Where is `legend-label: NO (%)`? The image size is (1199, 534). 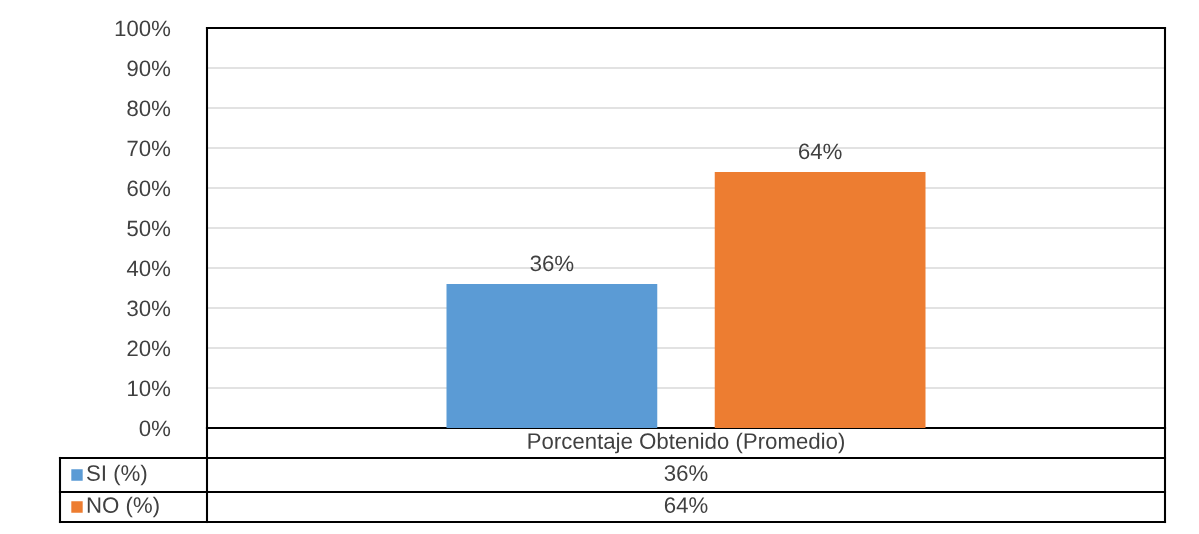
legend-label: NO (%) is located at coordinates (123, 507).